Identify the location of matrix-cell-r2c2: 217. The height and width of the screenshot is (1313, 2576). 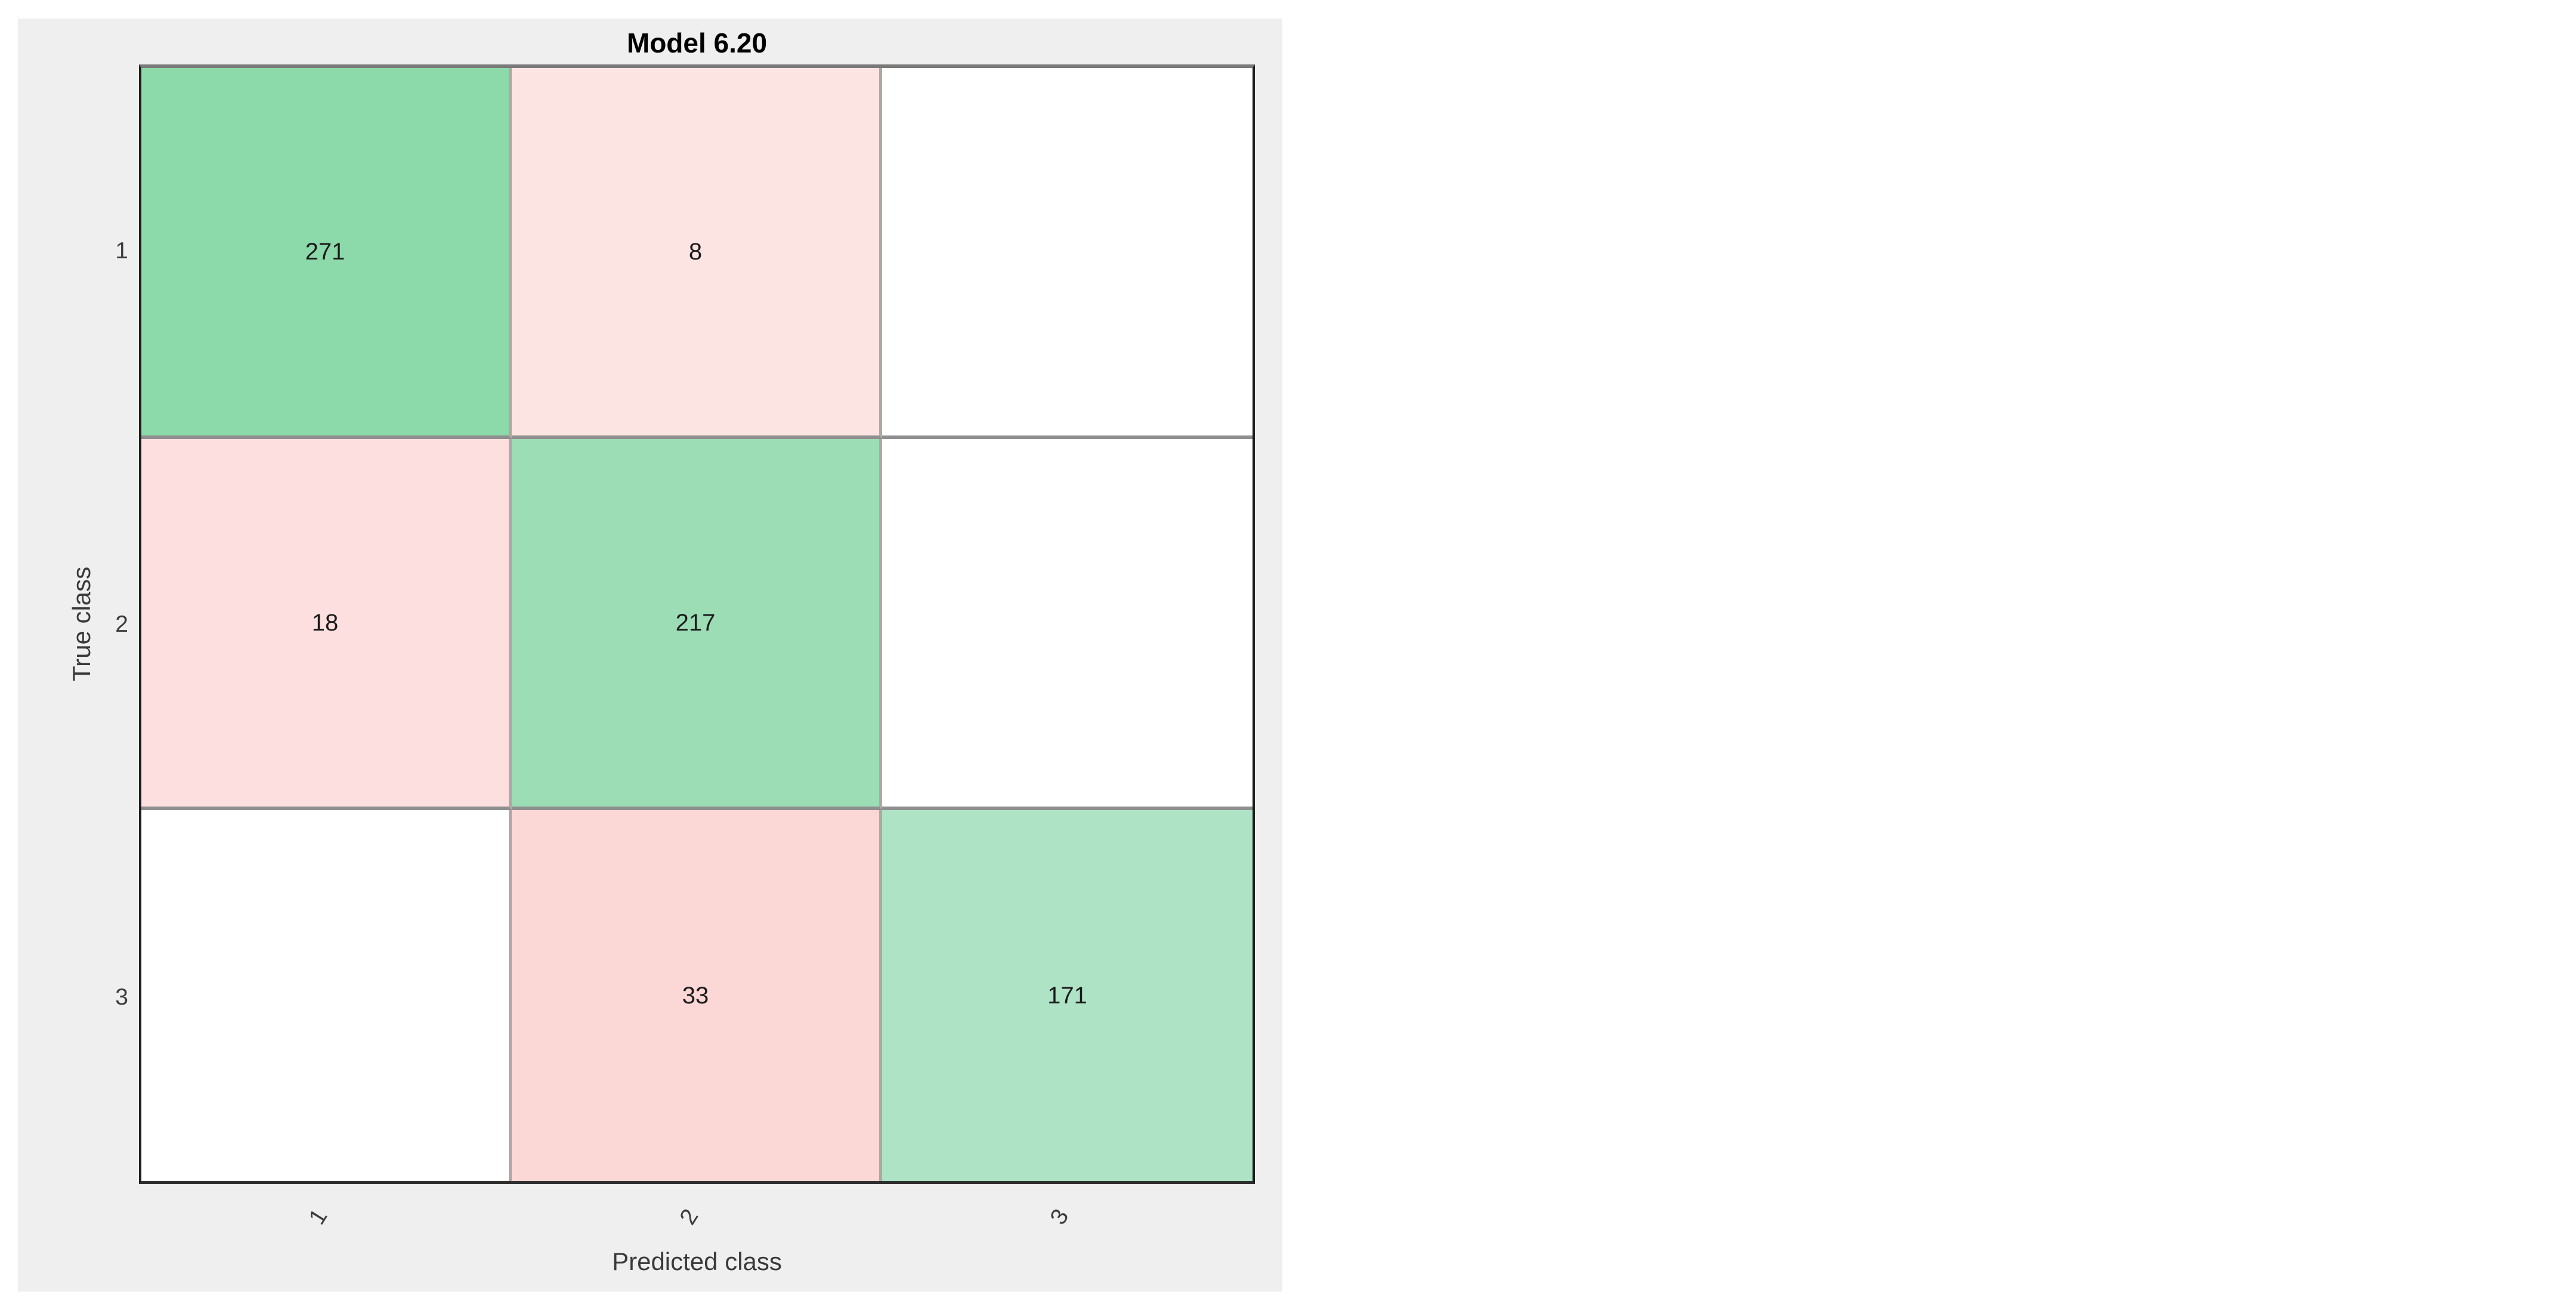
(697, 624).